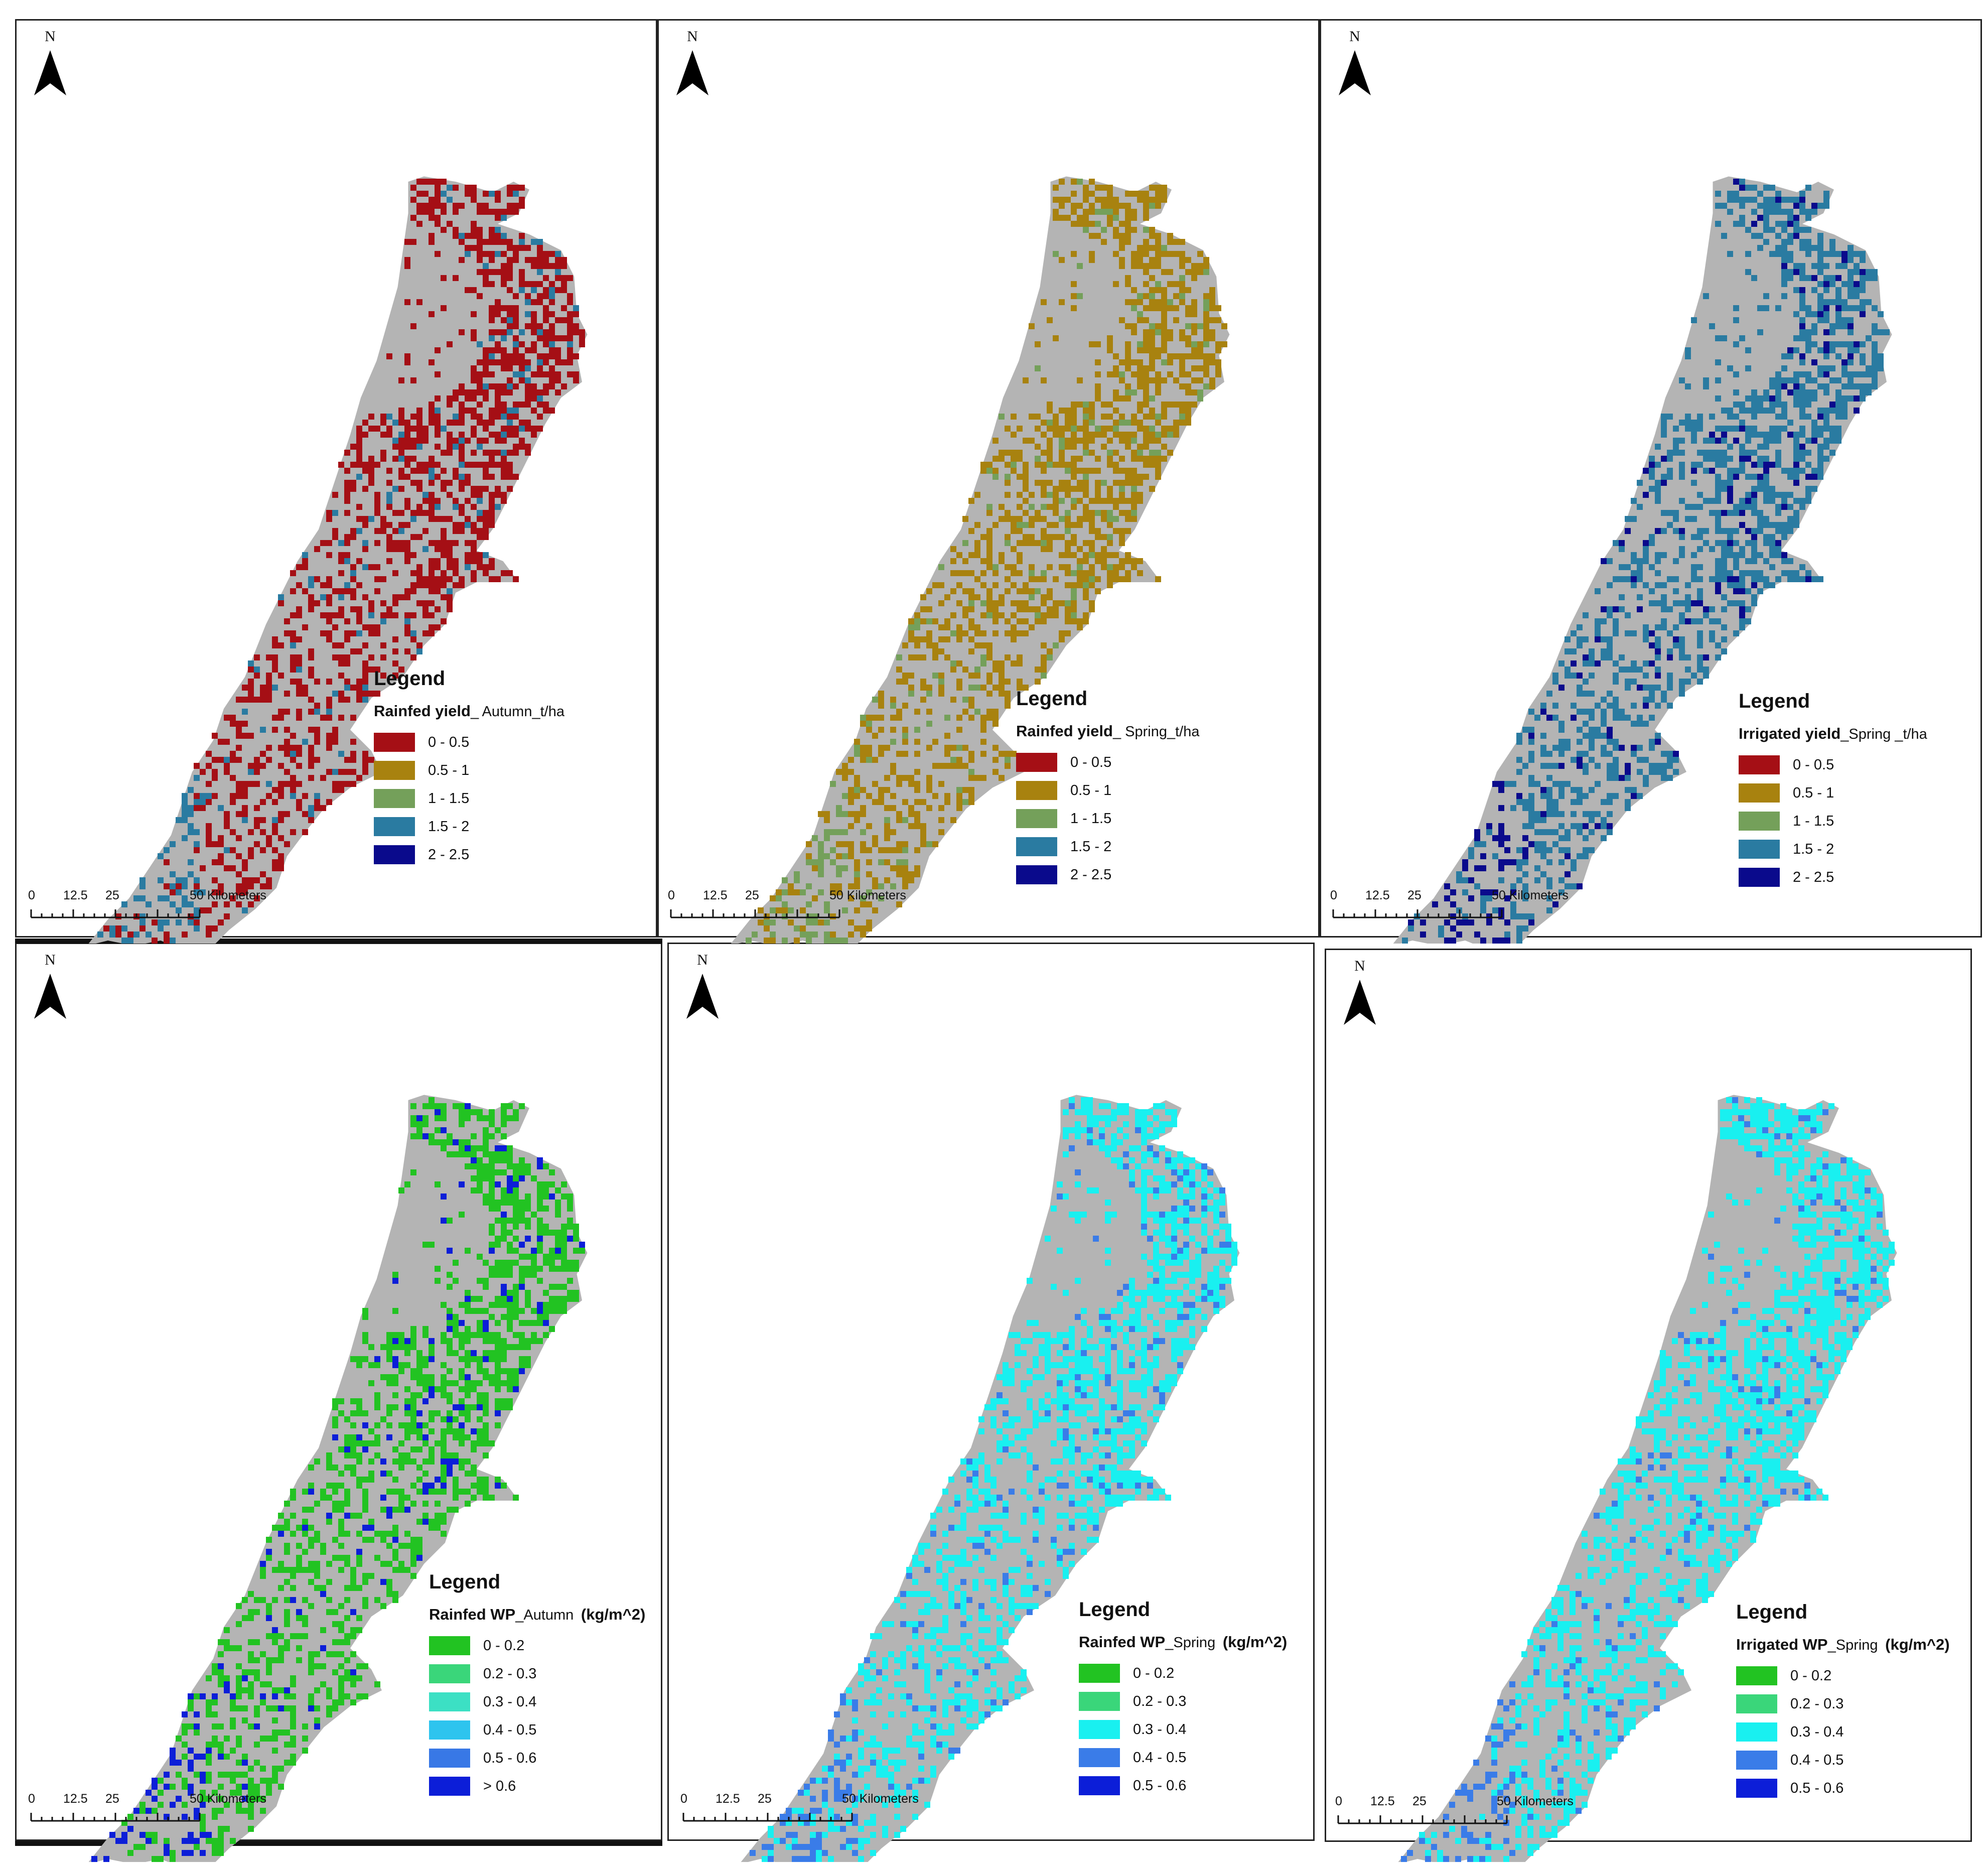 This screenshot has width=1988, height=1863. What do you see at coordinates (1642, 1479) in the screenshot?
I see `secondary-class-cells` at bounding box center [1642, 1479].